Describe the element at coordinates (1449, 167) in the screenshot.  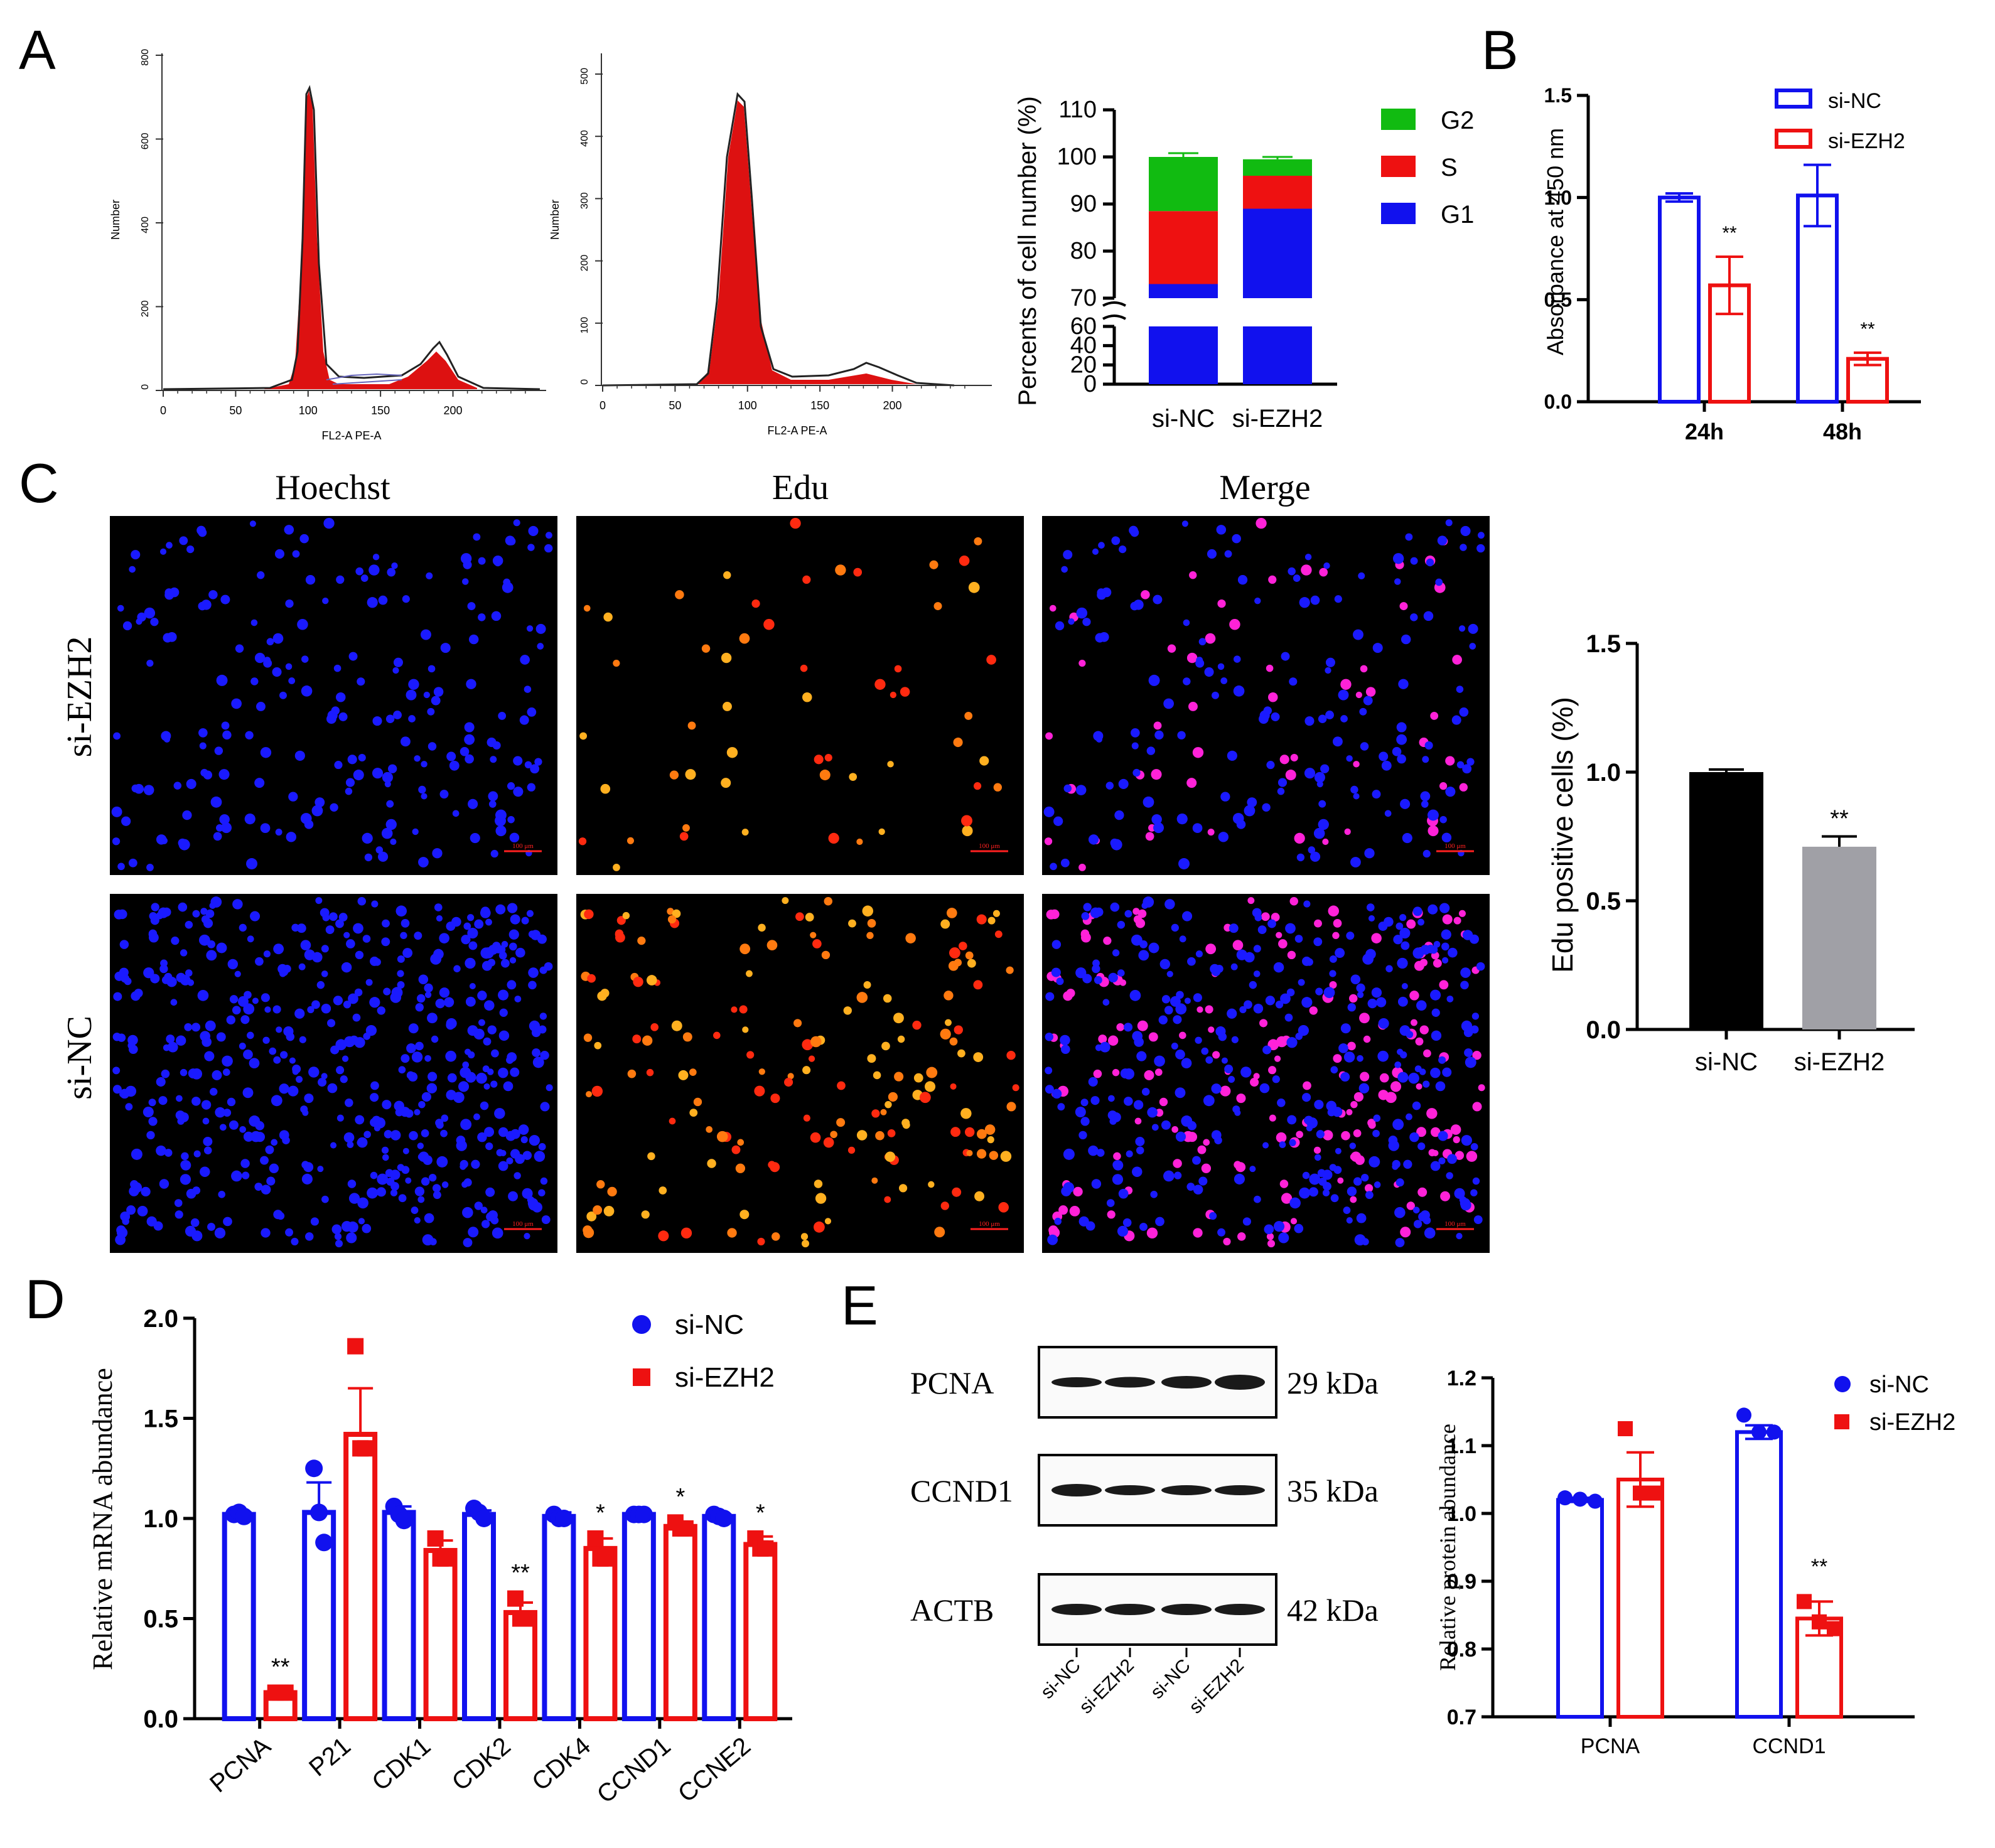
I see `legend-label-s: S` at that location.